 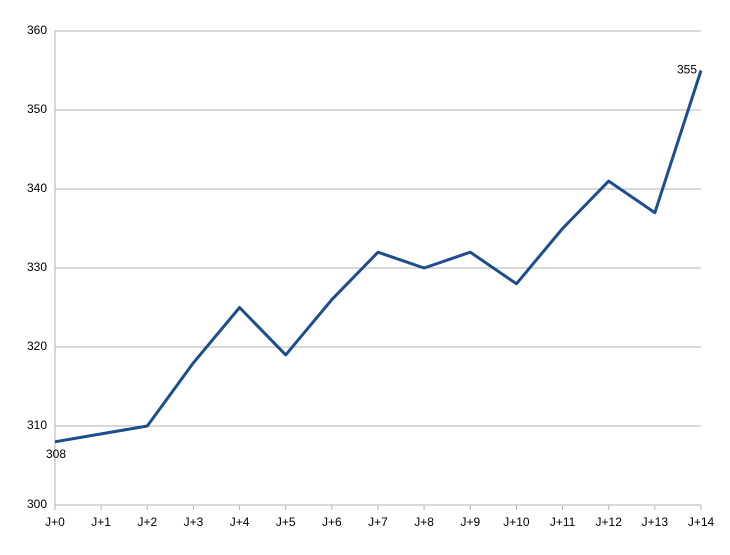 What do you see at coordinates (516, 522) in the screenshot?
I see `x-tick-label: J+10` at bounding box center [516, 522].